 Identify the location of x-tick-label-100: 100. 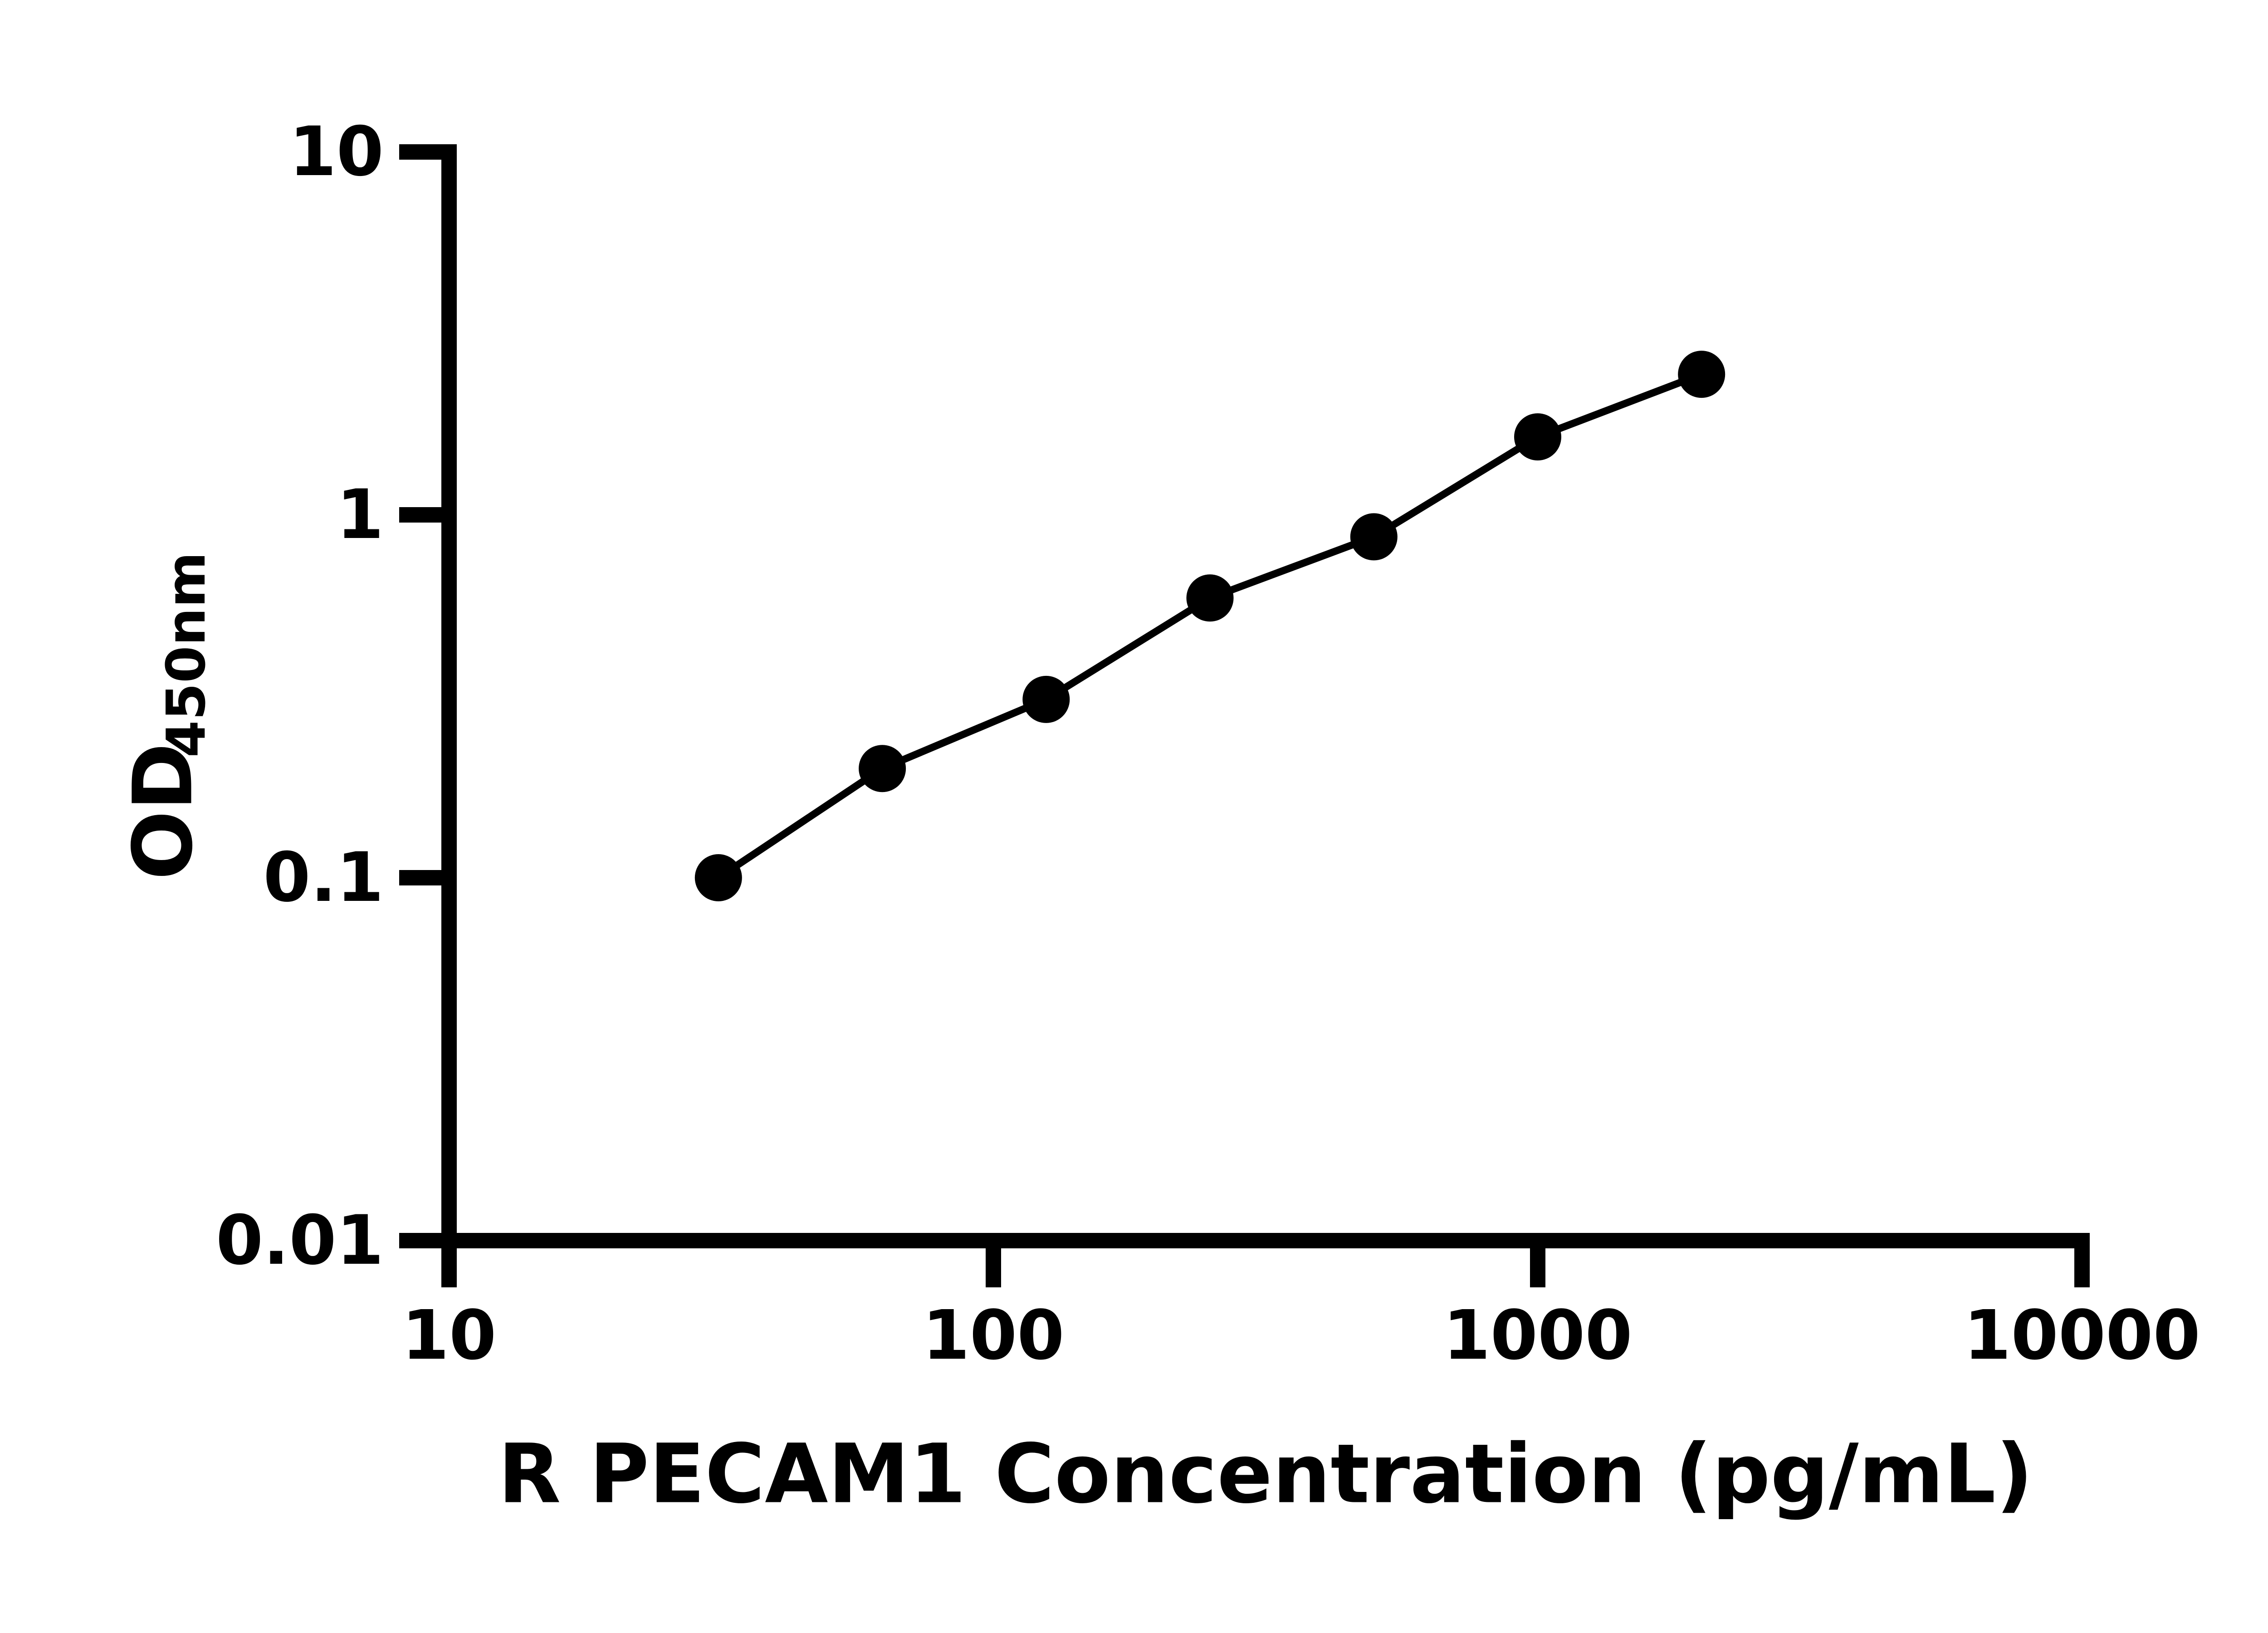
(993, 1335).